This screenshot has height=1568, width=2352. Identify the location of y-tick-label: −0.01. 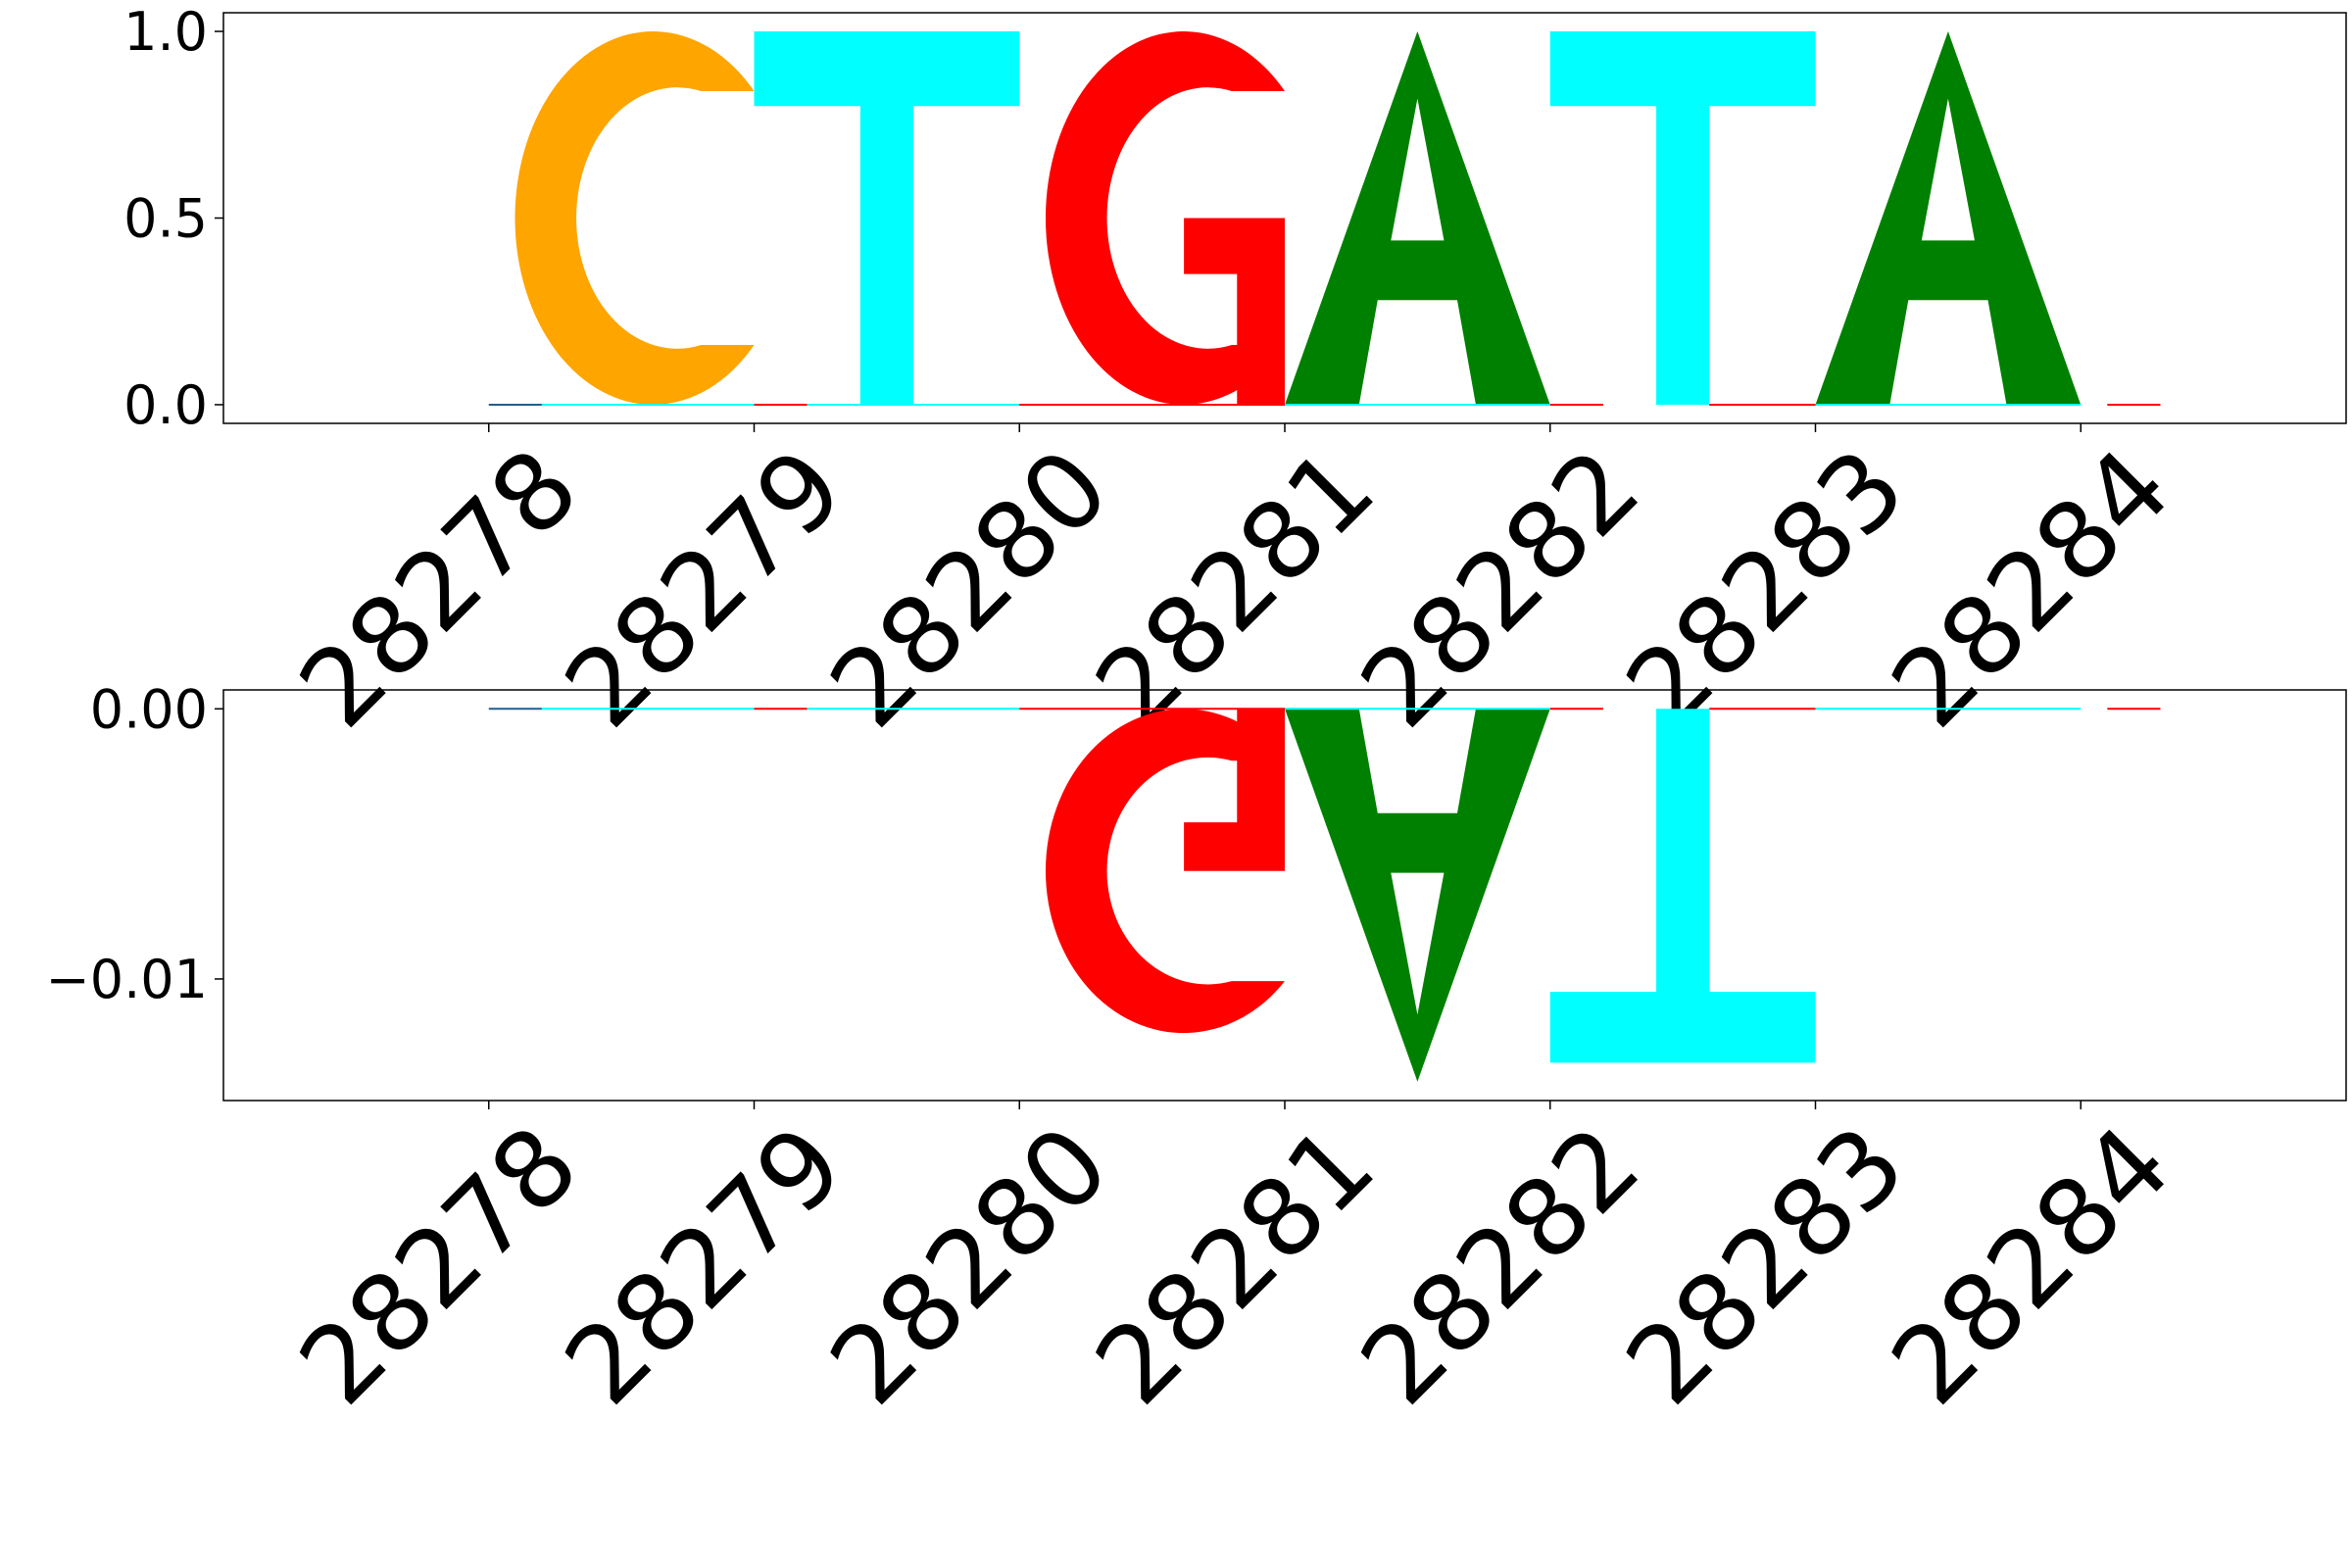
(127, 979).